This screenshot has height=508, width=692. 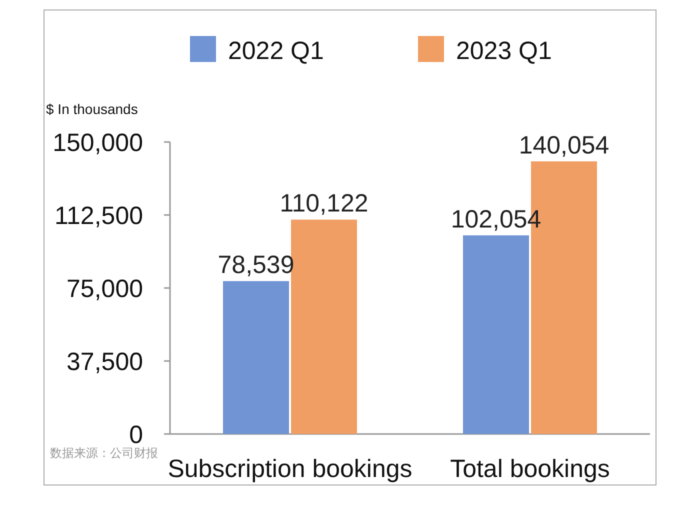 I want to click on y-tick-label: 0, so click(x=136, y=435).